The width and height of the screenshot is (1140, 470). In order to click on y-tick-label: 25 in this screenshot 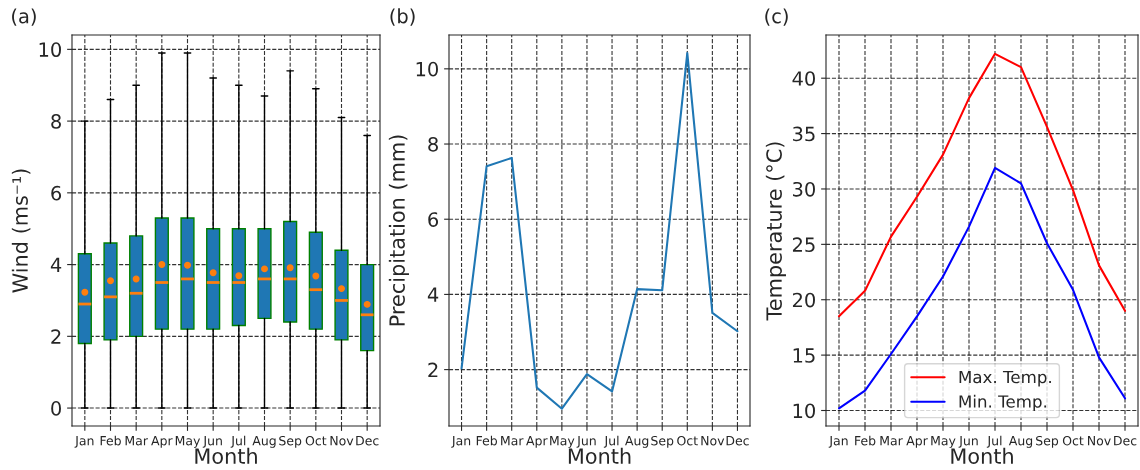, I will do `click(803, 245)`.